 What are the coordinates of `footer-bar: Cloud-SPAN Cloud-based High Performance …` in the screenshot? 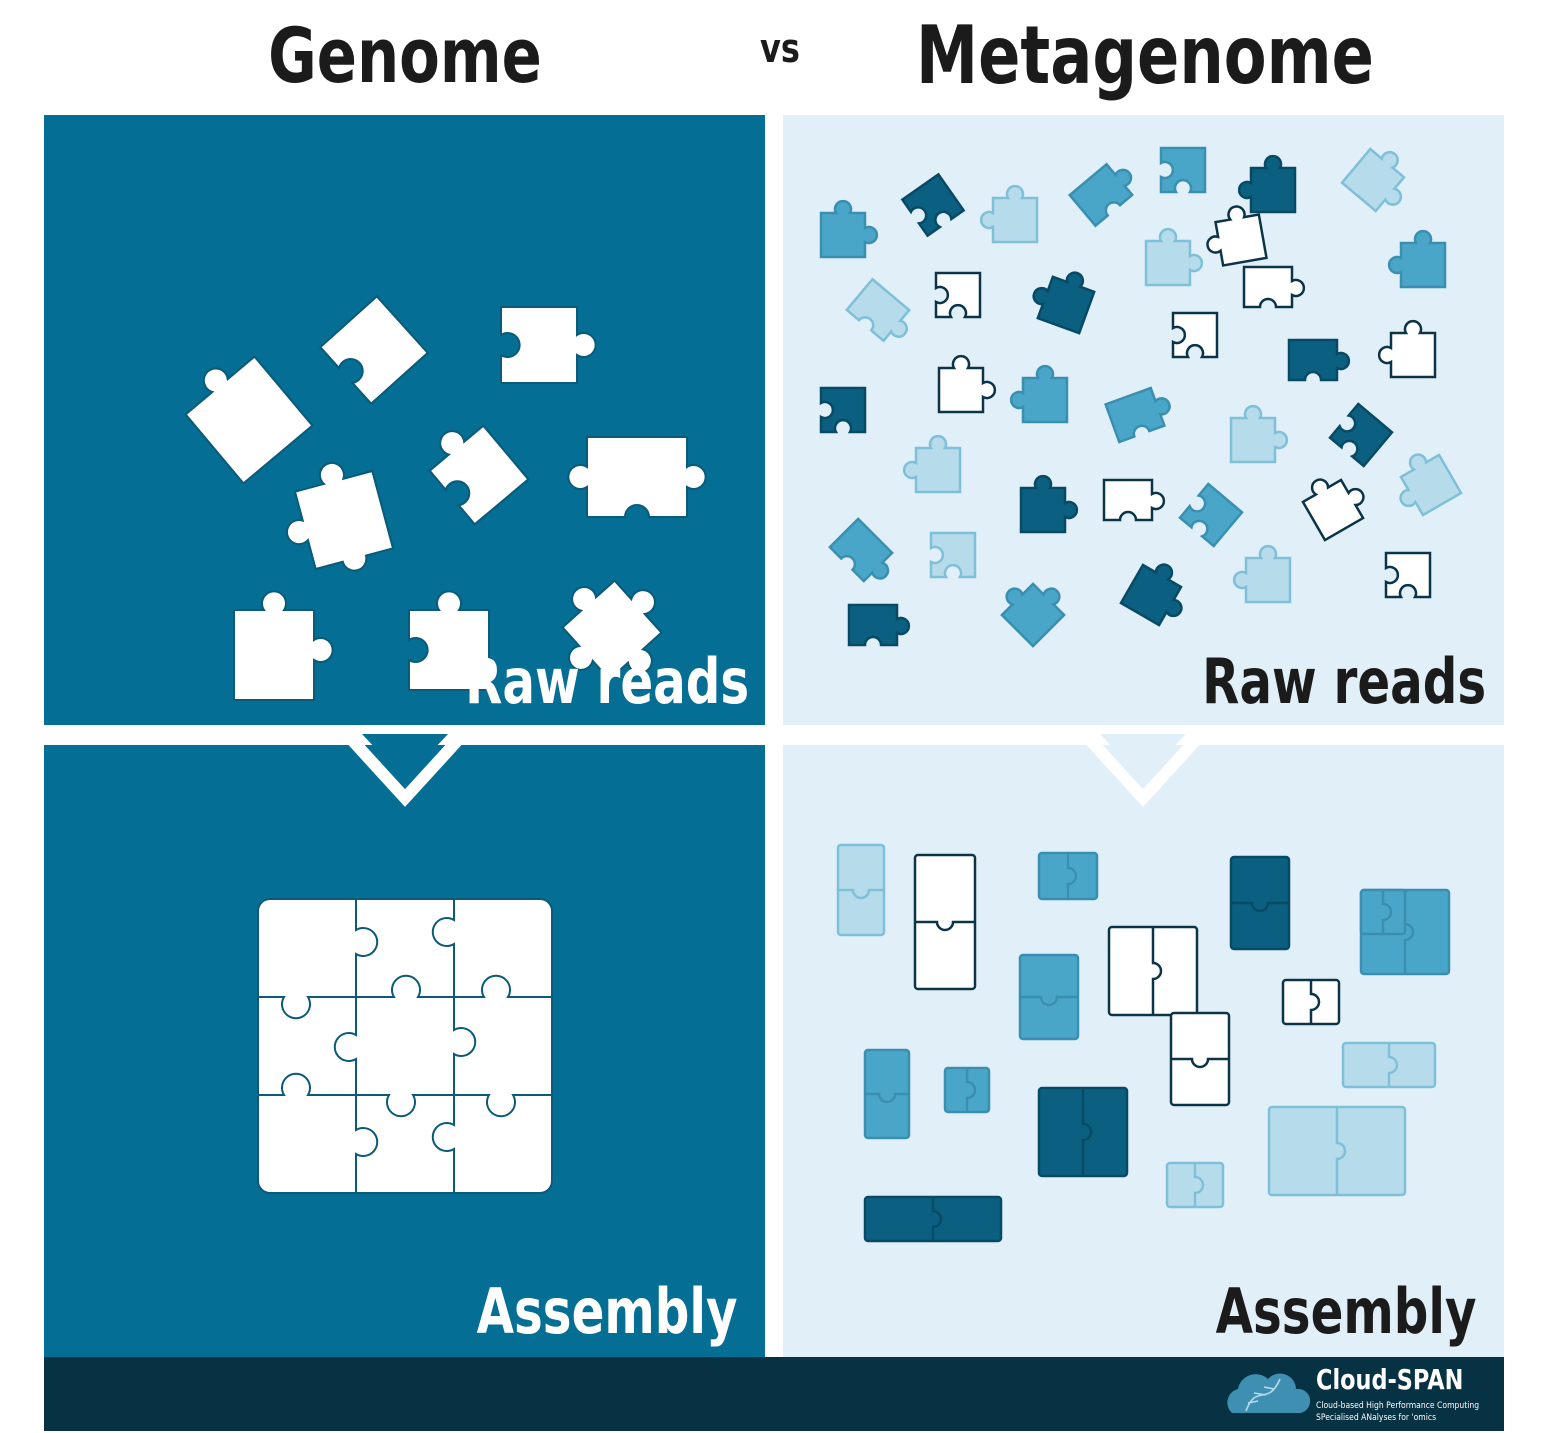 It's located at (774, 1394).